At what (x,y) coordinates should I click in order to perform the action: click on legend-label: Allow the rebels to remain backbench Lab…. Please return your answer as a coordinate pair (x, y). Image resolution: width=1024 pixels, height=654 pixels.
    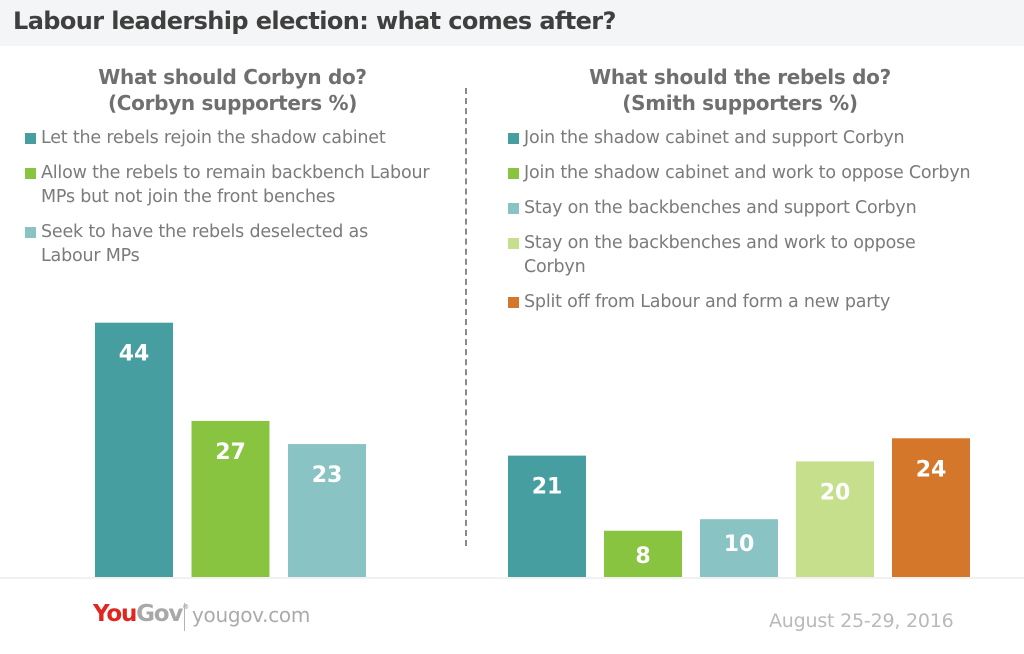
    Looking at the image, I should click on (235, 185).